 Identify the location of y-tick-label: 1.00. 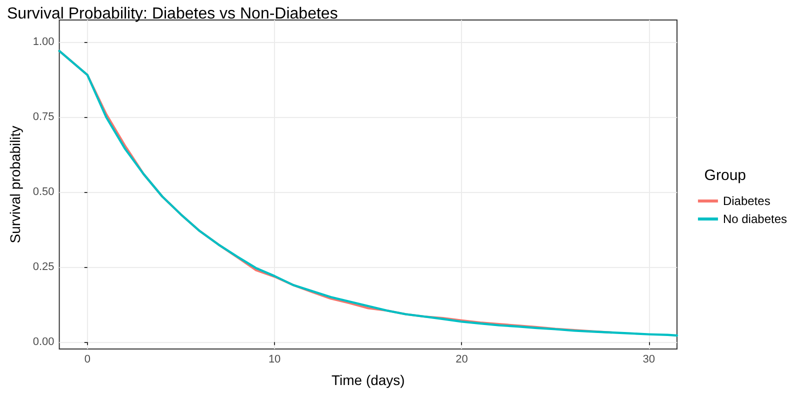
(43, 42).